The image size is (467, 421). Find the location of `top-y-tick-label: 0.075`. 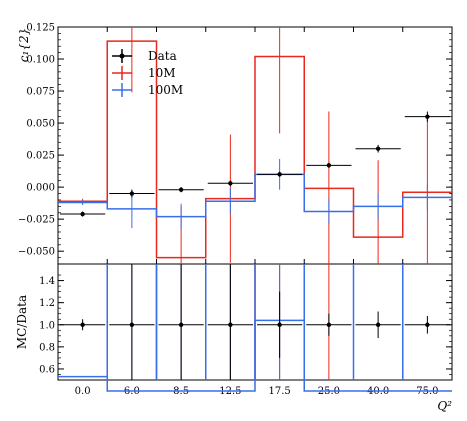

top-y-tick-label: 0.075 is located at coordinates (40, 92).